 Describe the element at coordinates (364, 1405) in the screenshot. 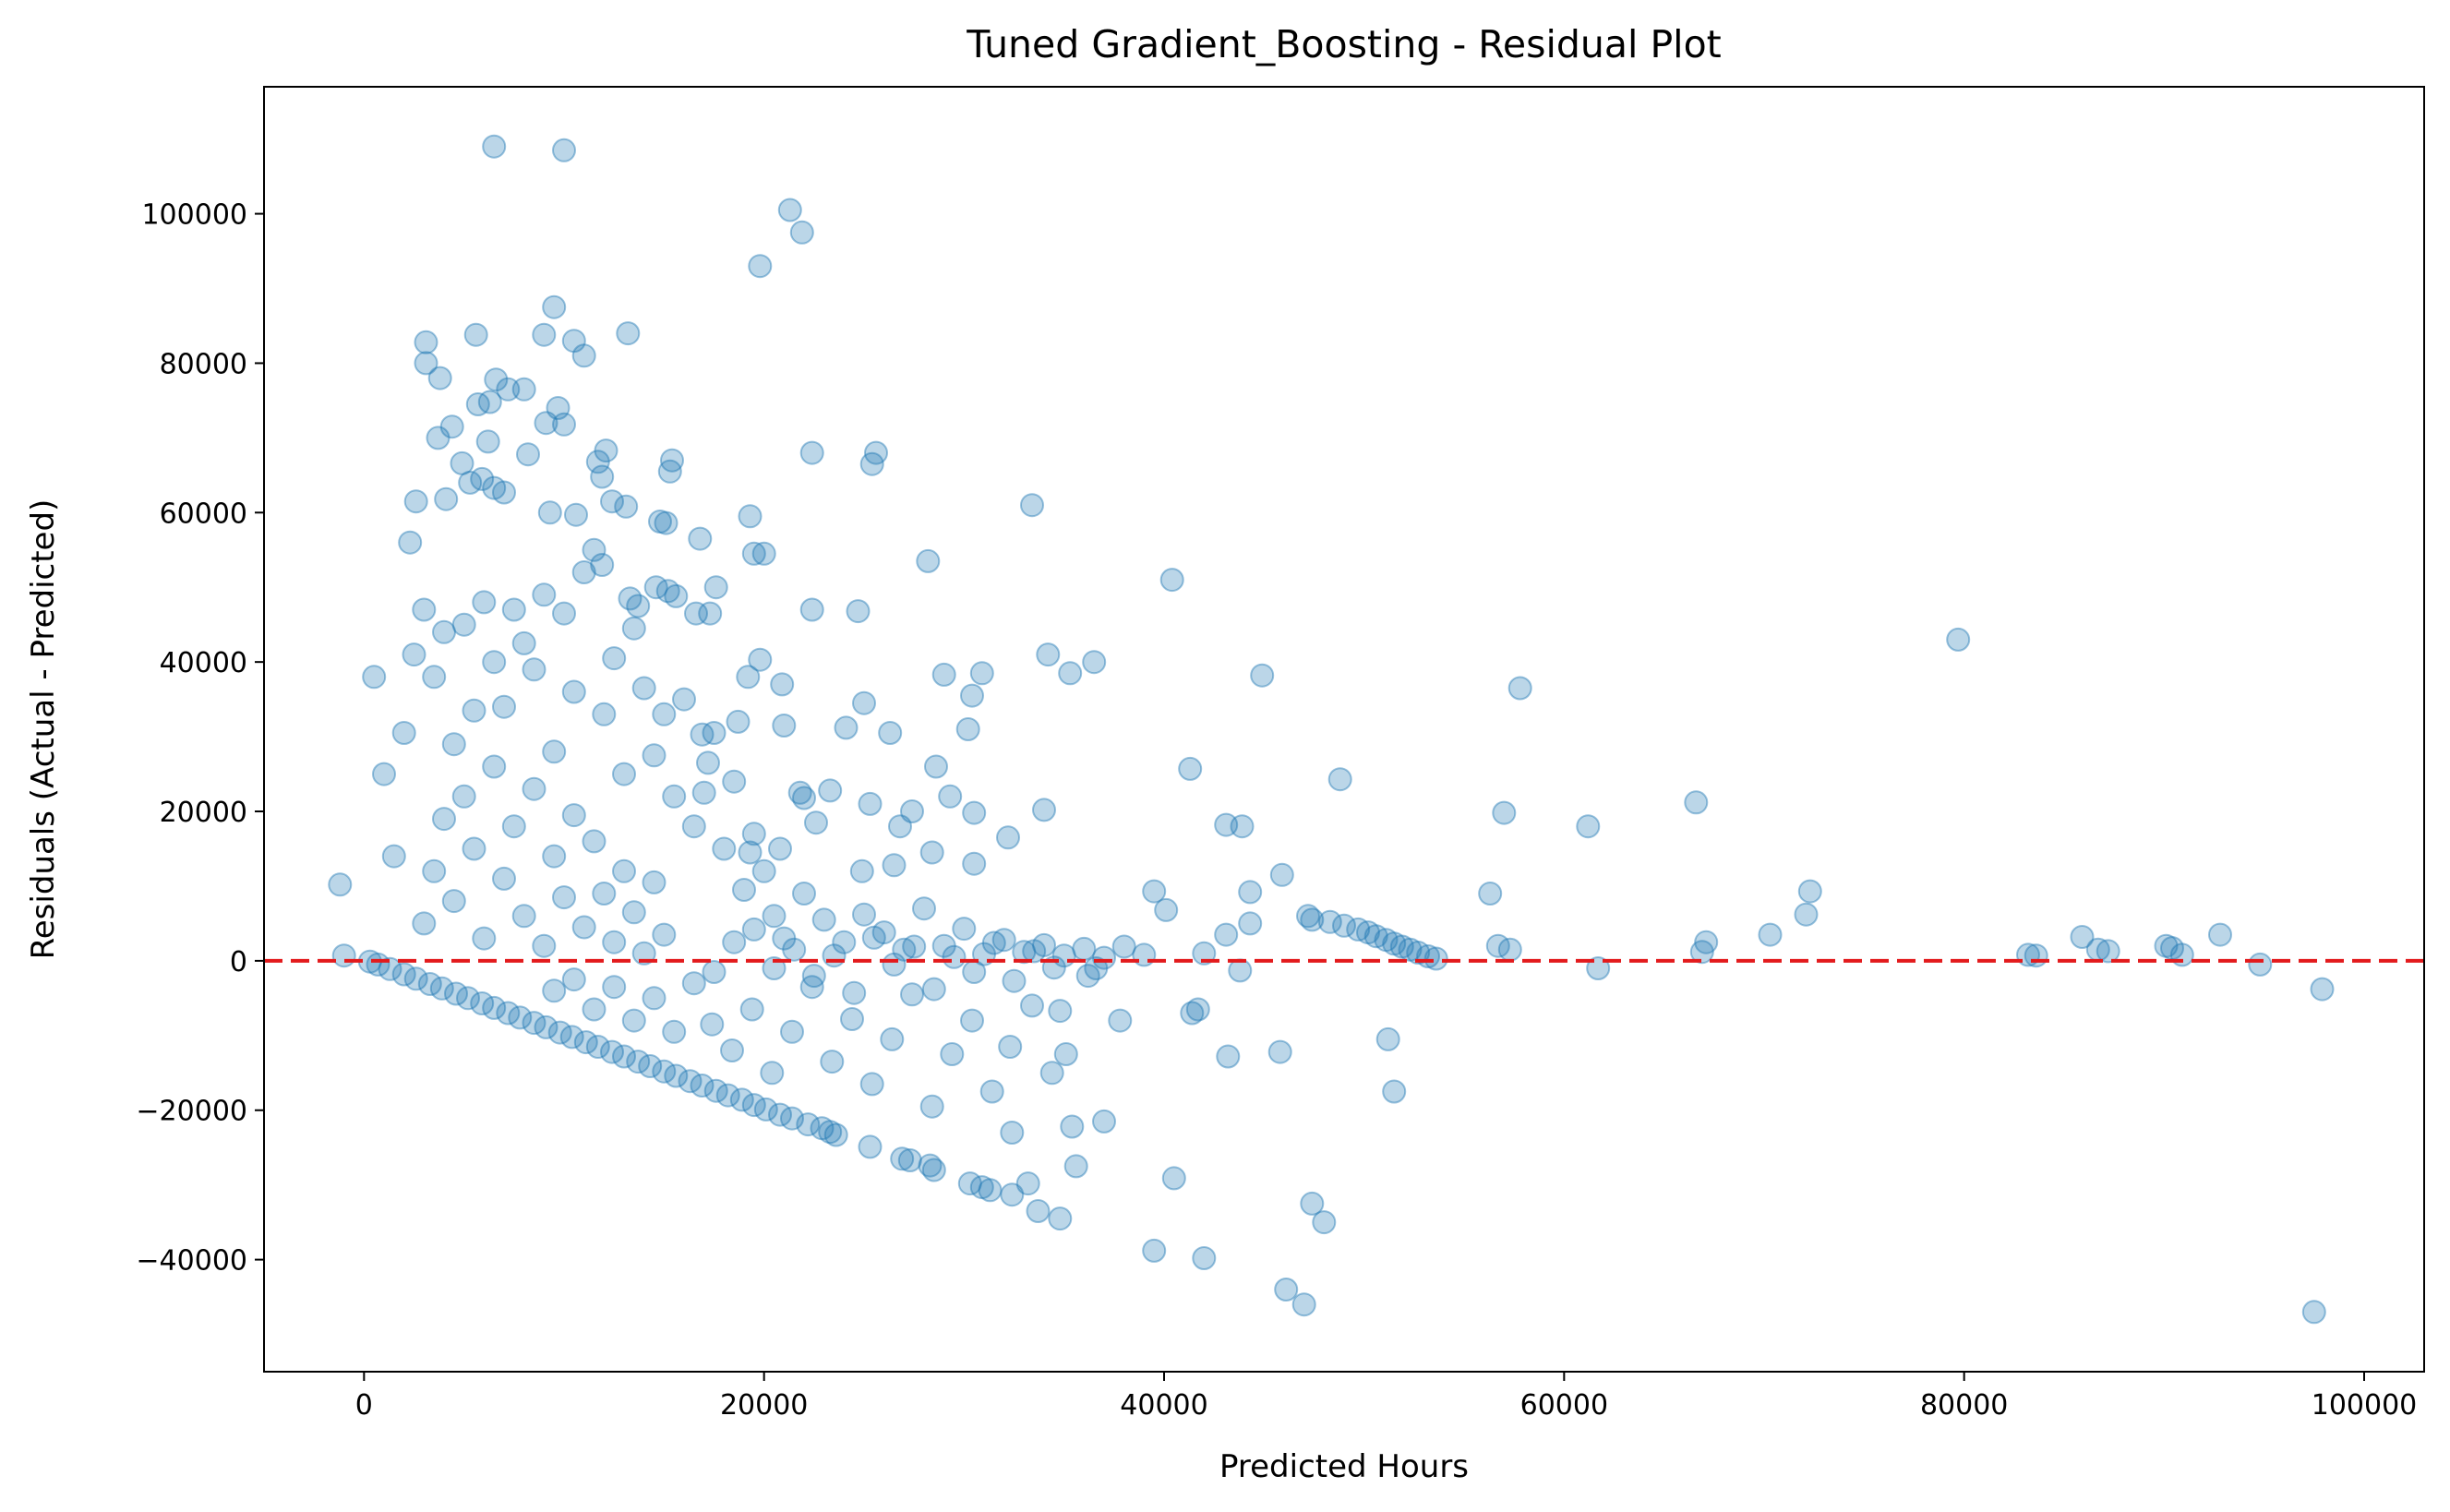

I see `x-tick-label: 0` at that location.